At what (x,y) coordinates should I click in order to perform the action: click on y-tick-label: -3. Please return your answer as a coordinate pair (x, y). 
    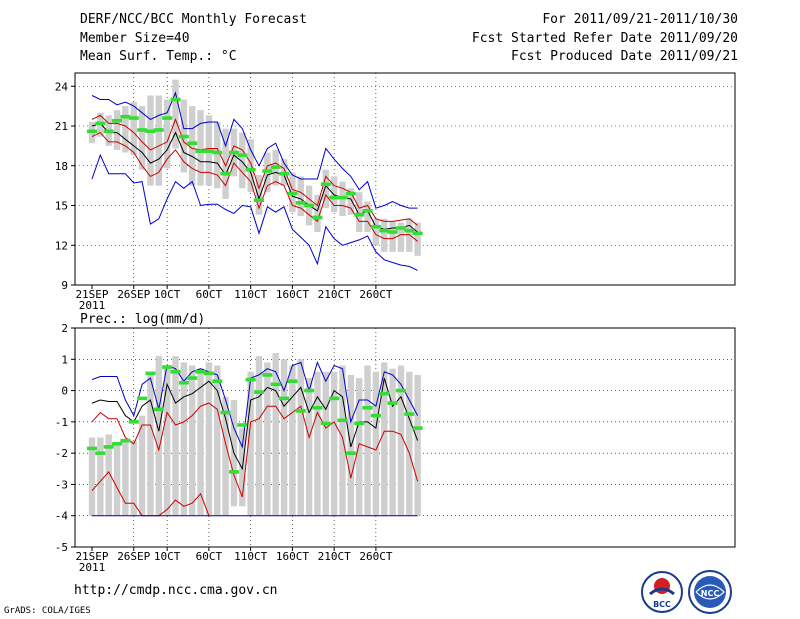
    Looking at the image, I should click on (61, 484).